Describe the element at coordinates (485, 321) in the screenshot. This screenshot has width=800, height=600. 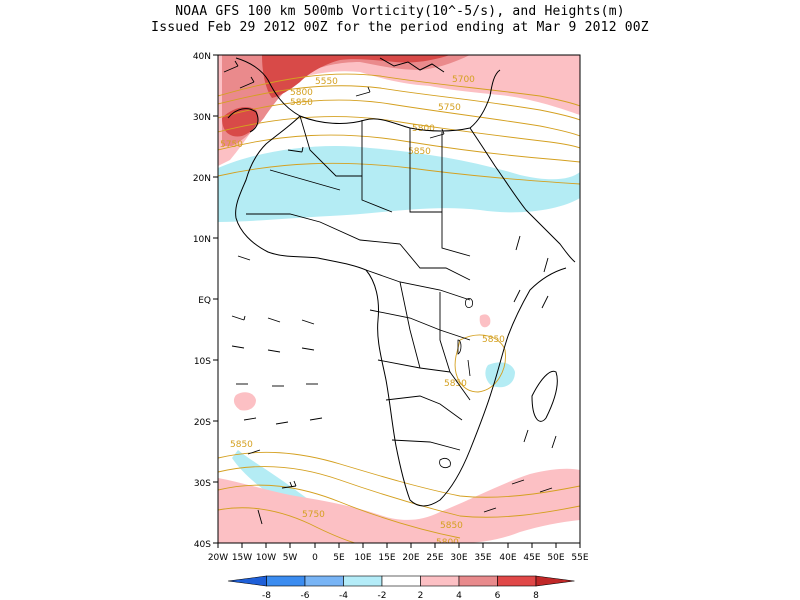
I see `pos-vorticity-east` at that location.